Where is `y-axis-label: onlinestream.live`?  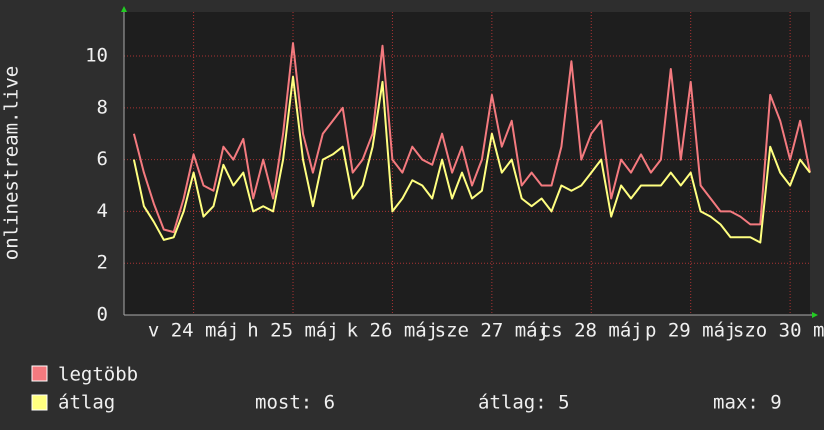 y-axis-label: onlinestream.live is located at coordinates (12, 163).